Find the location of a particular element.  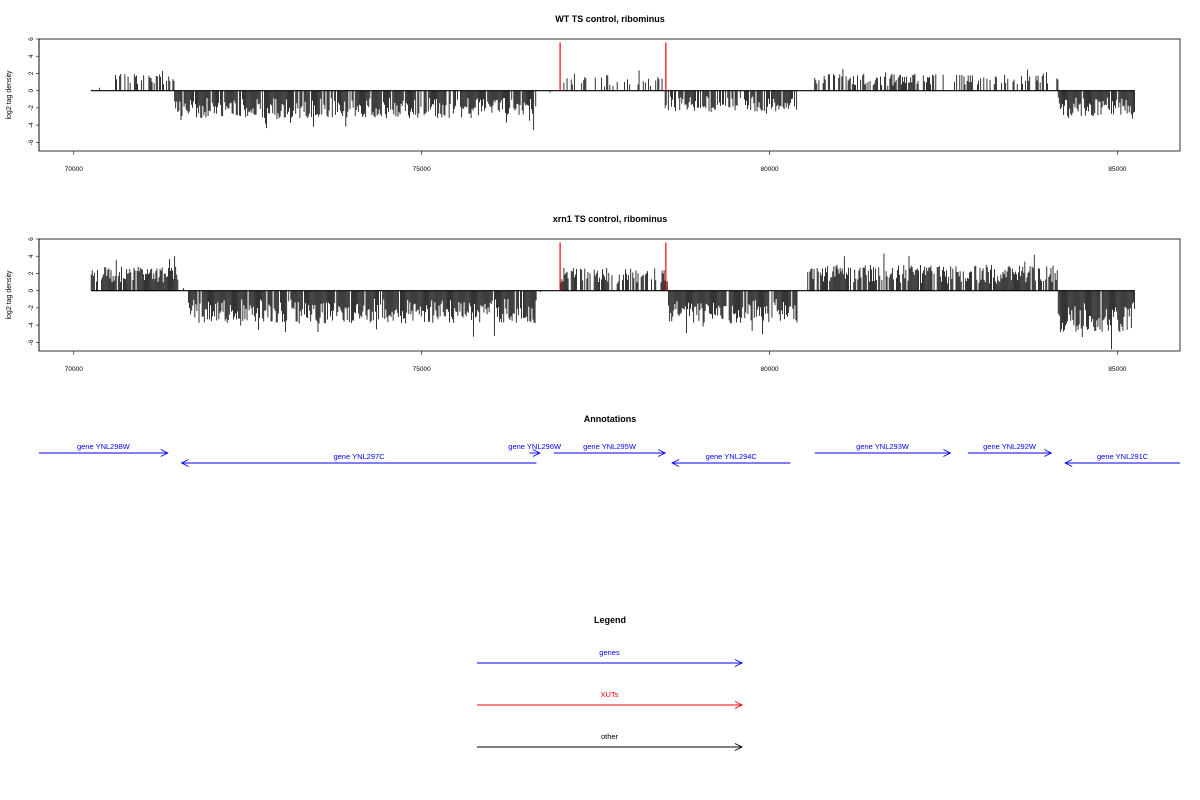

gene-annotation: gene YNL296W is located at coordinates (535, 449).